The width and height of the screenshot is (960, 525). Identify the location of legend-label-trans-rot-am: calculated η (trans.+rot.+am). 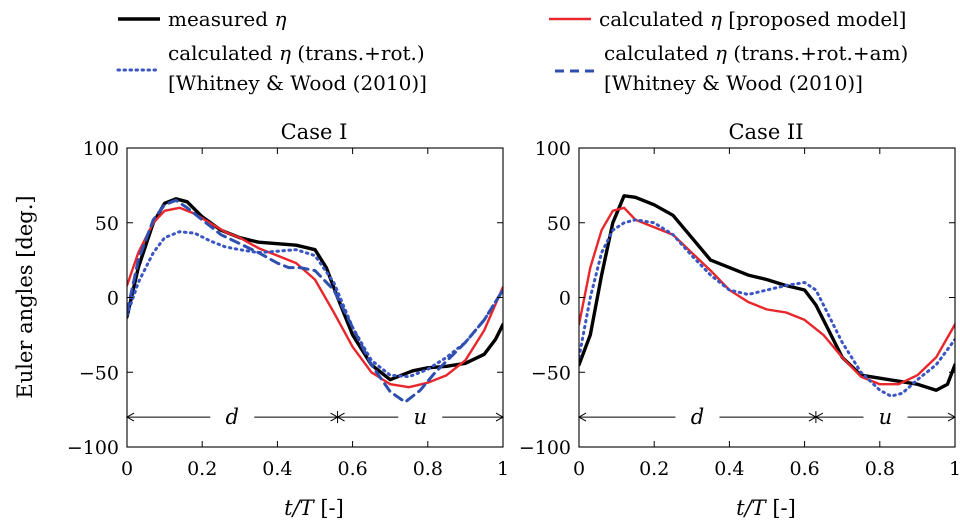
(756, 53).